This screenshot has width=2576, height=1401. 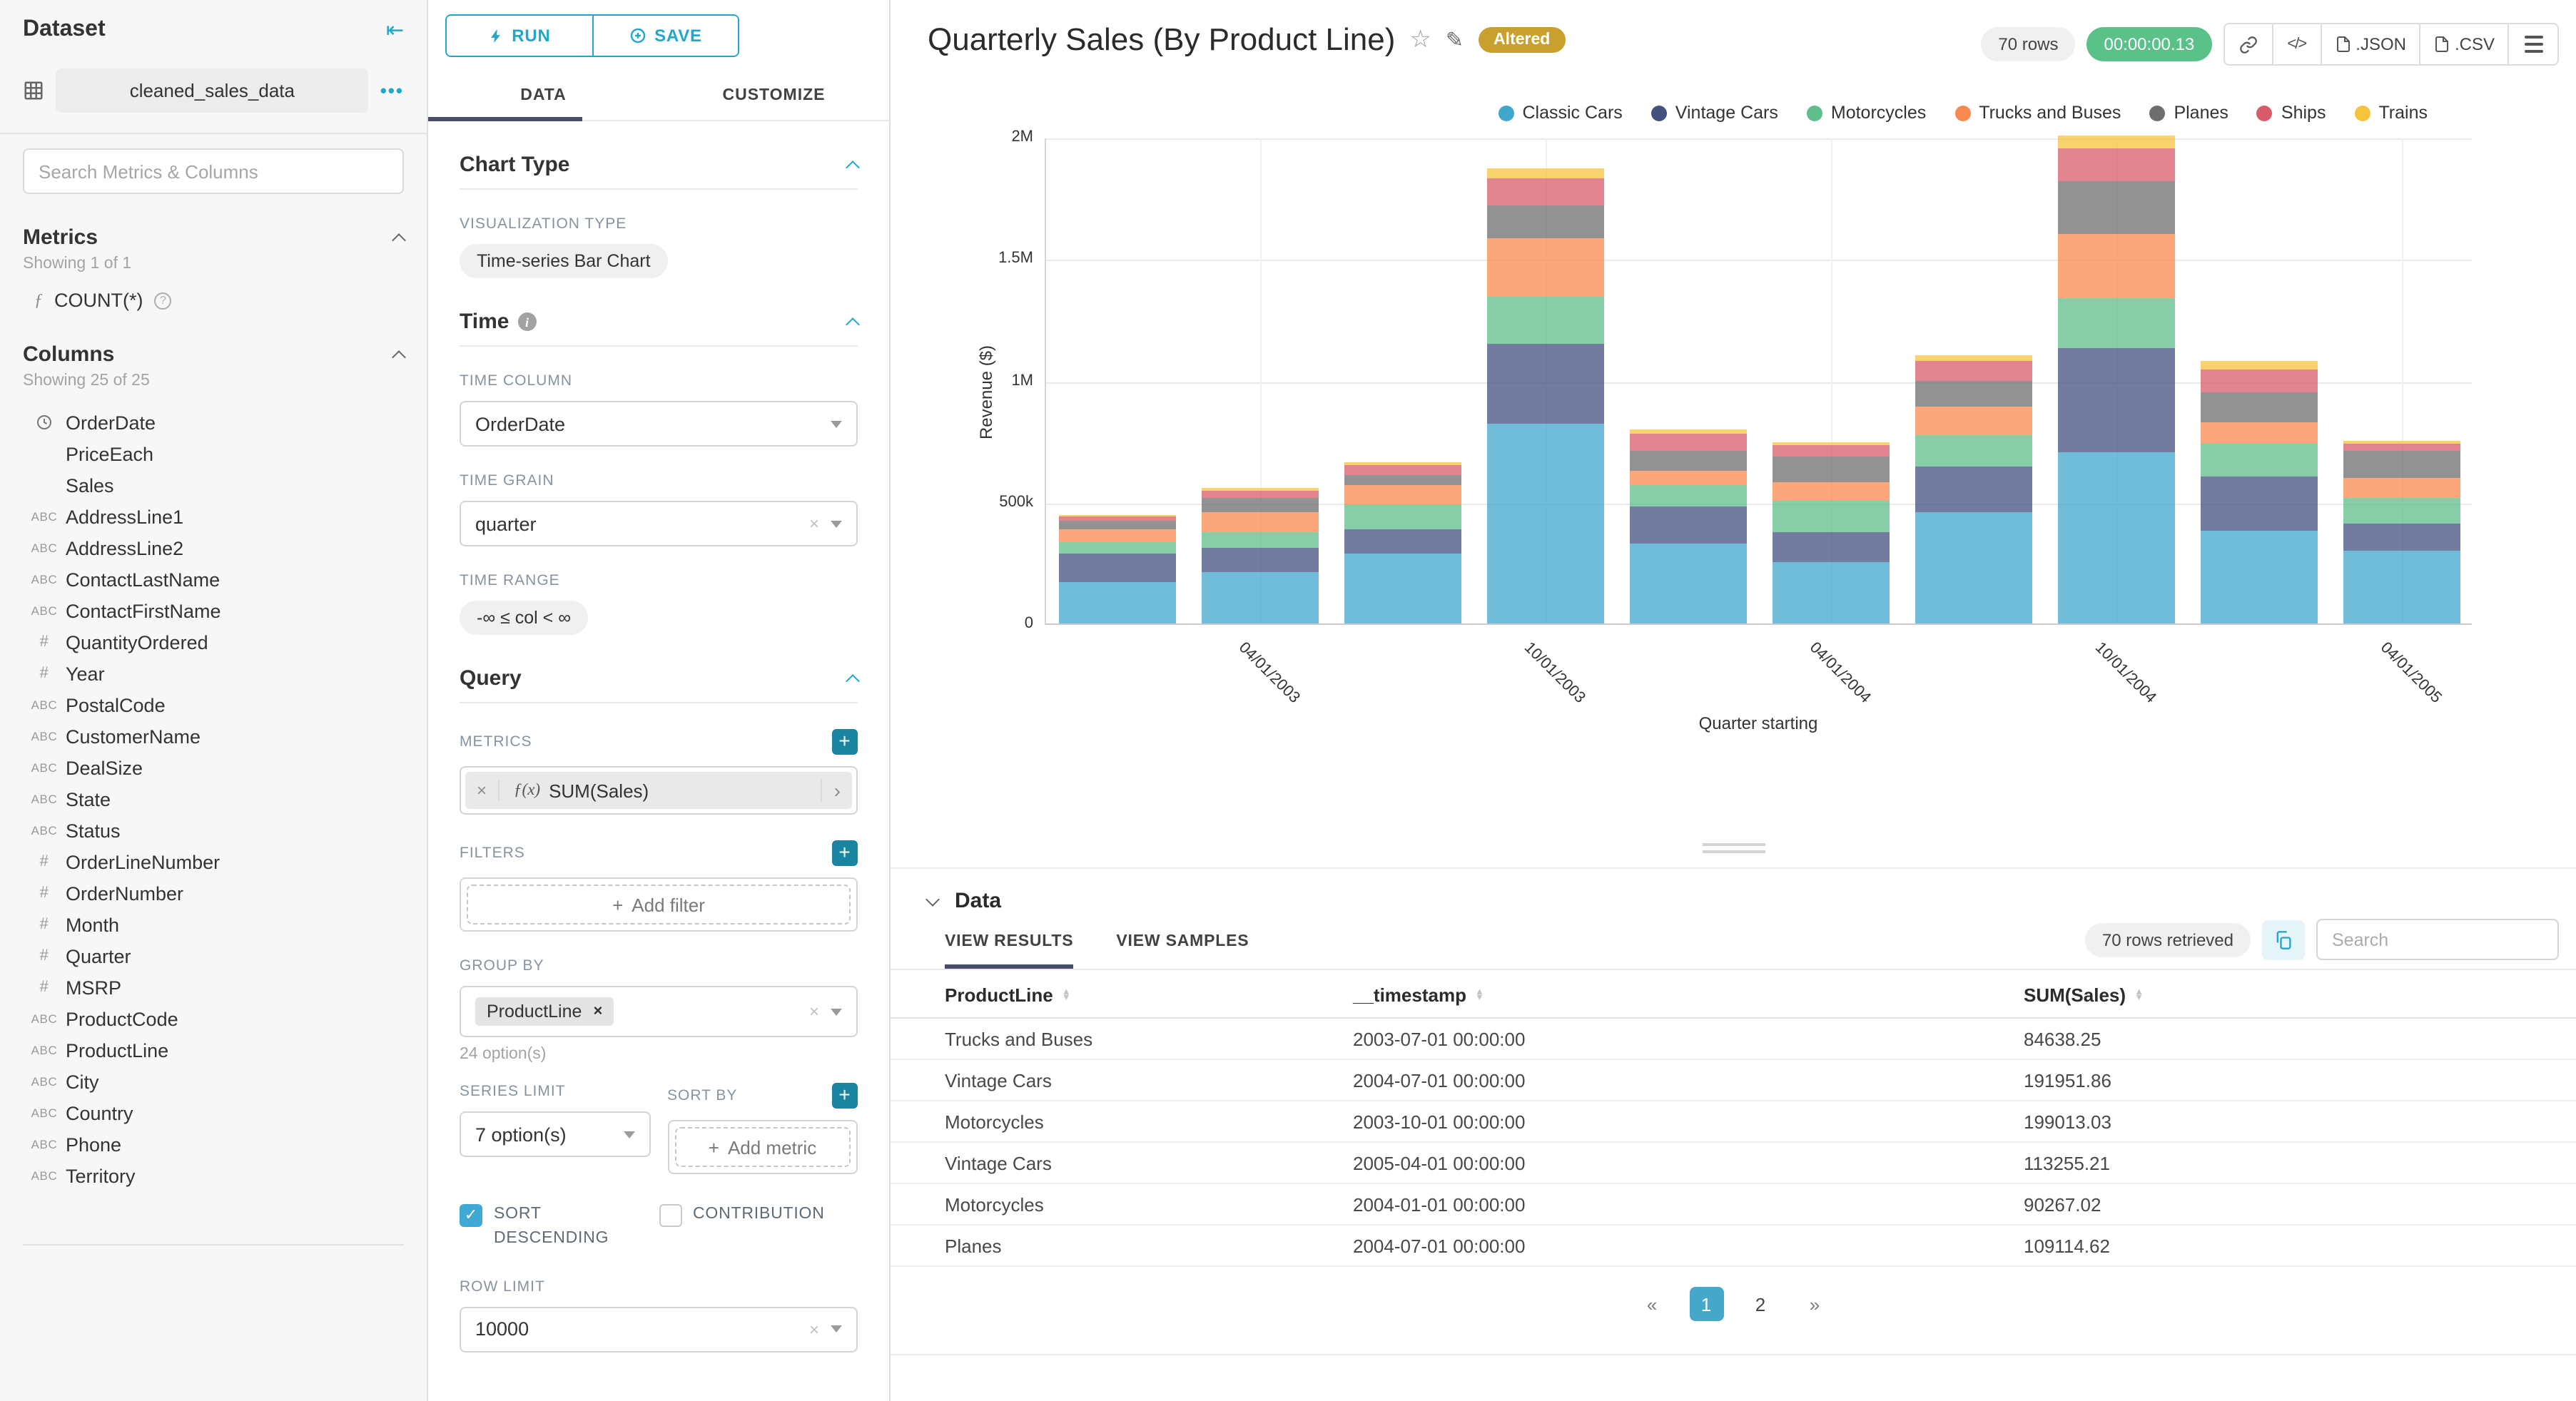 I want to click on search-metrics-columns-input, so click(x=213, y=171).